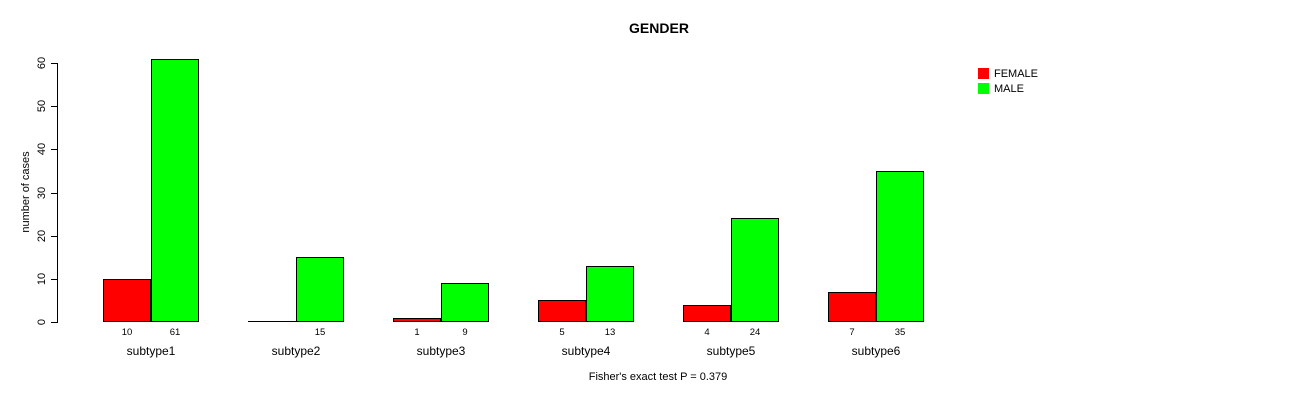  What do you see at coordinates (175, 332) in the screenshot?
I see `bar-value-label: 61` at bounding box center [175, 332].